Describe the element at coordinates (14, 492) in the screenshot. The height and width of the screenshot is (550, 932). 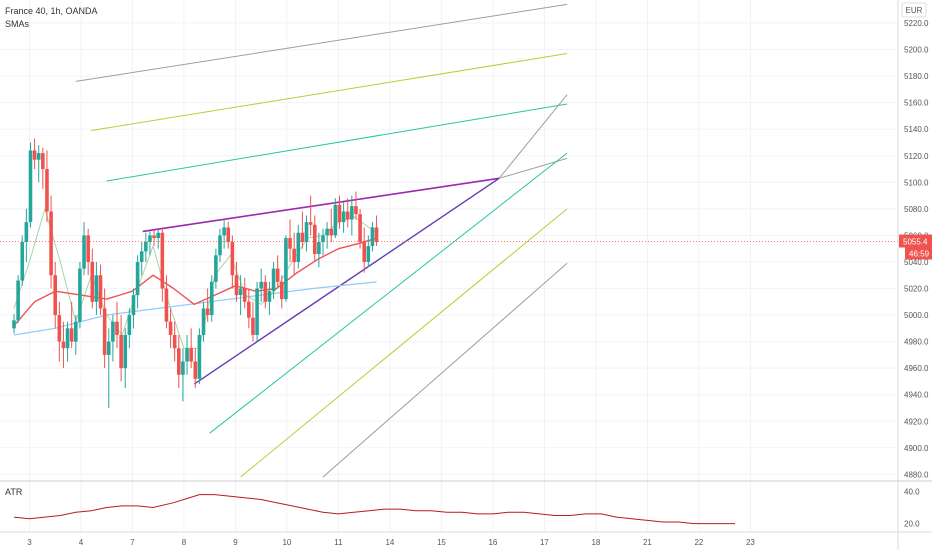
I see `atr-label: ATR` at that location.